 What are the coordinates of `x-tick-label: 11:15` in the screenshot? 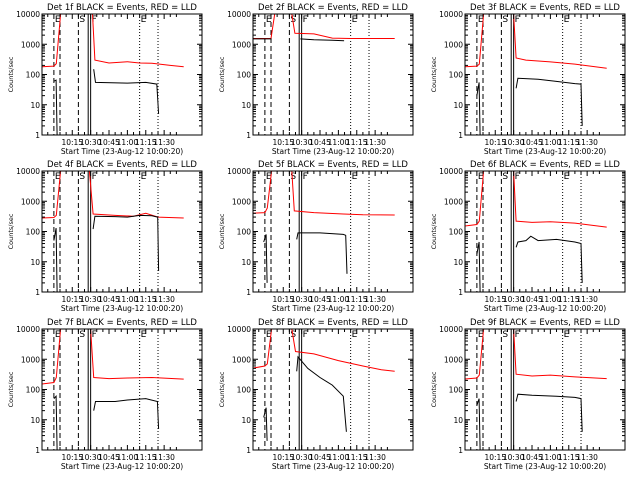 It's located at (146, 457).